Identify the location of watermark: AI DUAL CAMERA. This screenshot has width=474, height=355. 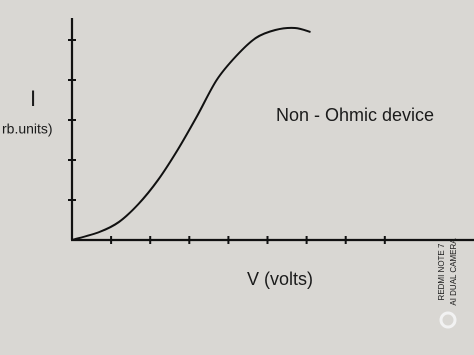
(453, 272).